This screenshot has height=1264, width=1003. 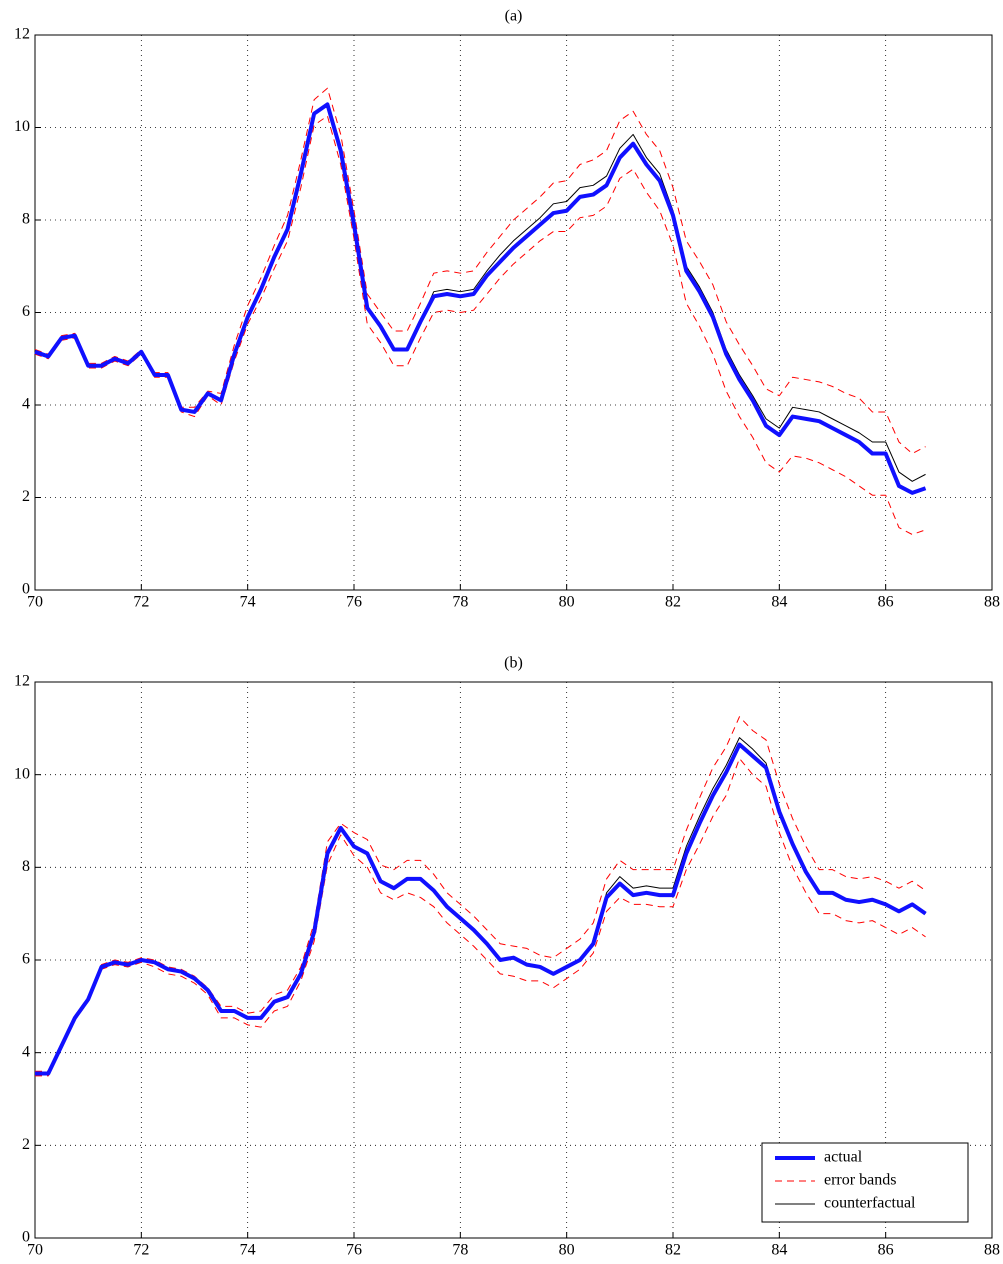 I want to click on chart-title: (b), so click(x=513, y=663).